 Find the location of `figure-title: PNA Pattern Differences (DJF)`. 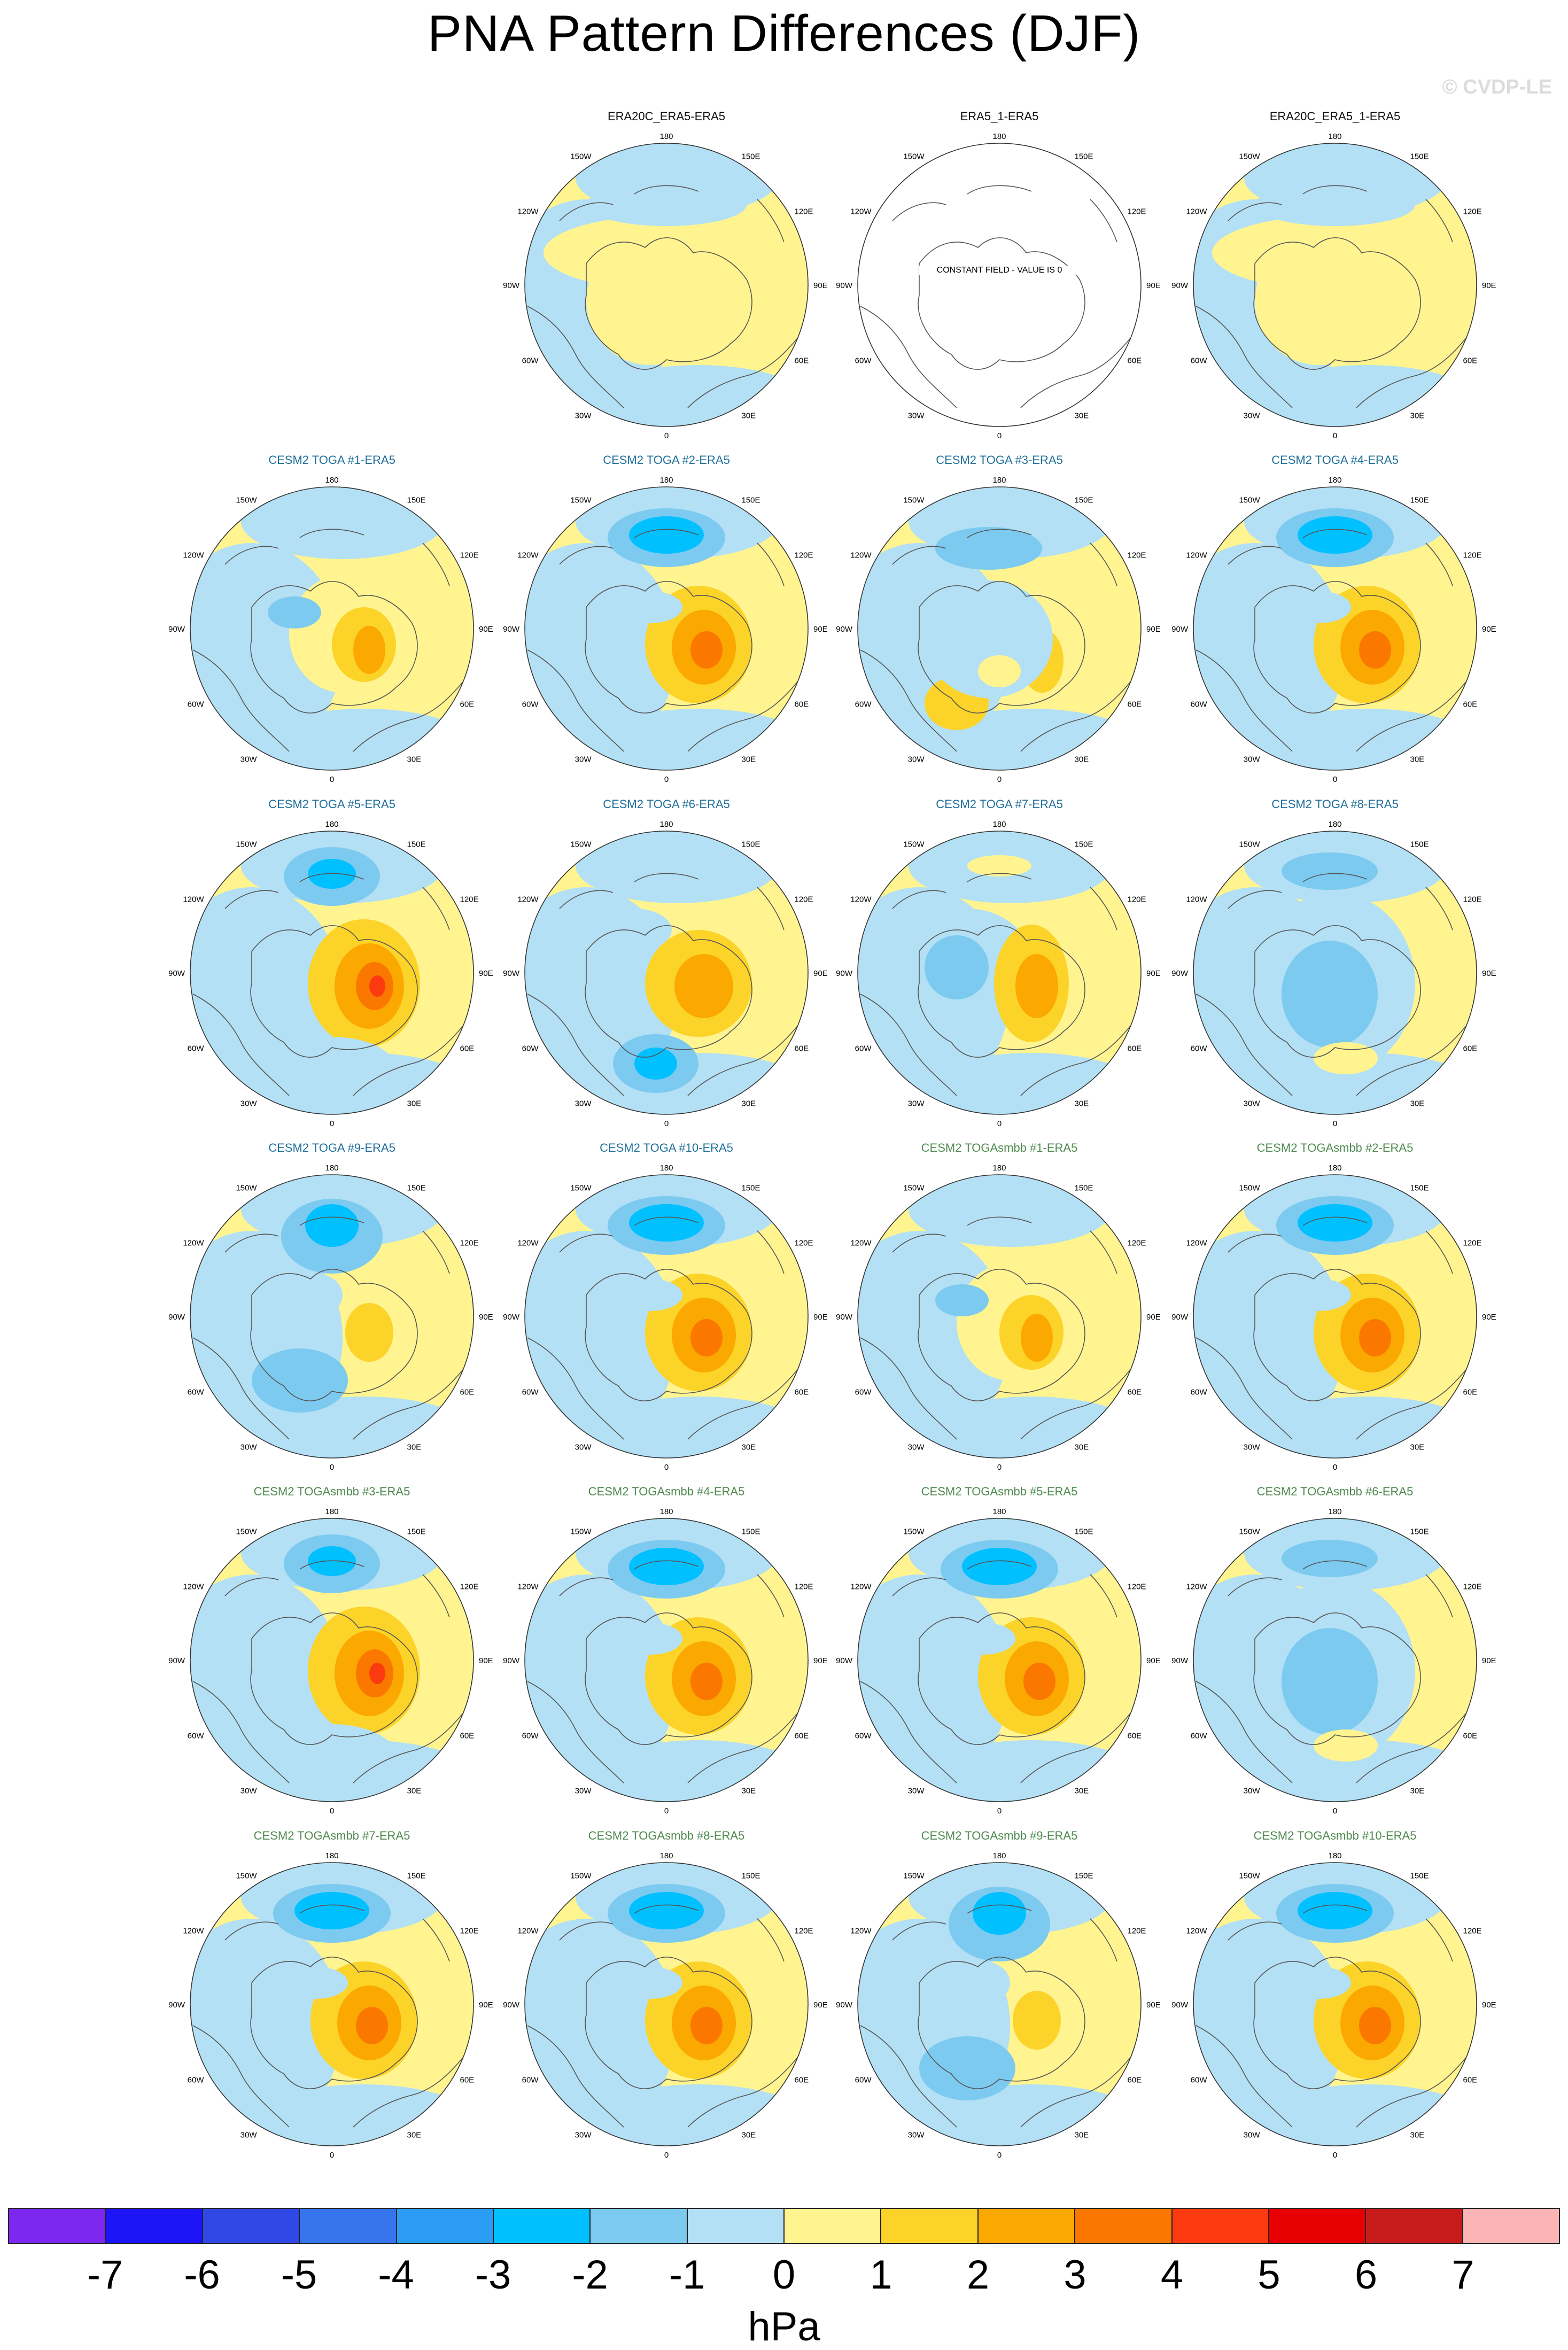

figure-title: PNA Pattern Differences (DJF) is located at coordinates (784, 33).